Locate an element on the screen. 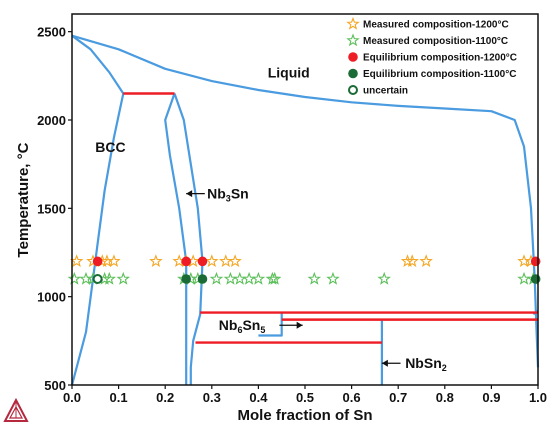 This screenshot has width=550, height=439. phase-label: Nb3Sn is located at coordinates (228, 195).